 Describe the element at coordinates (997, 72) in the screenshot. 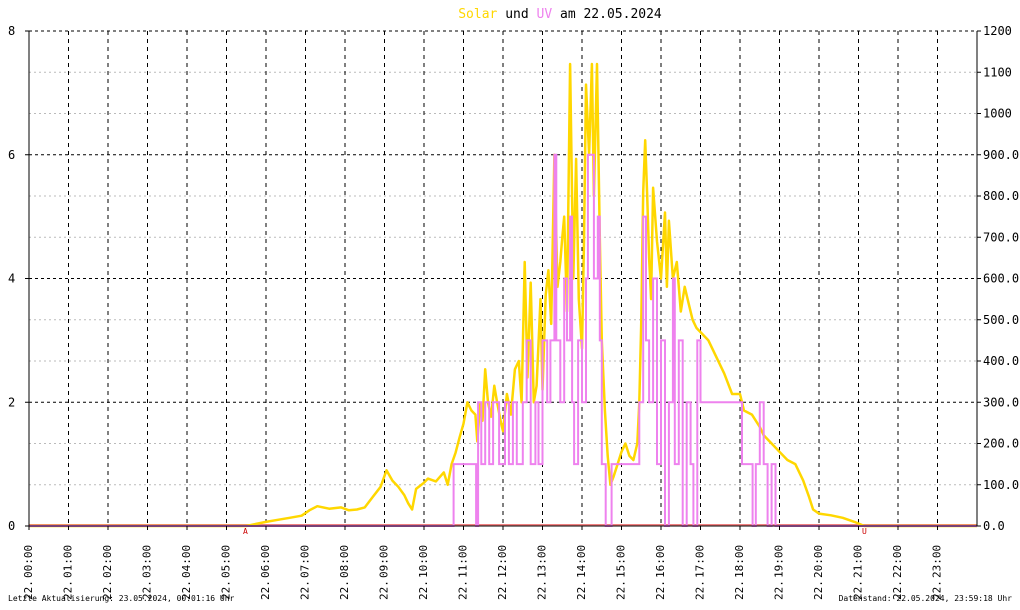

I see `right-tick-label: 1100` at that location.